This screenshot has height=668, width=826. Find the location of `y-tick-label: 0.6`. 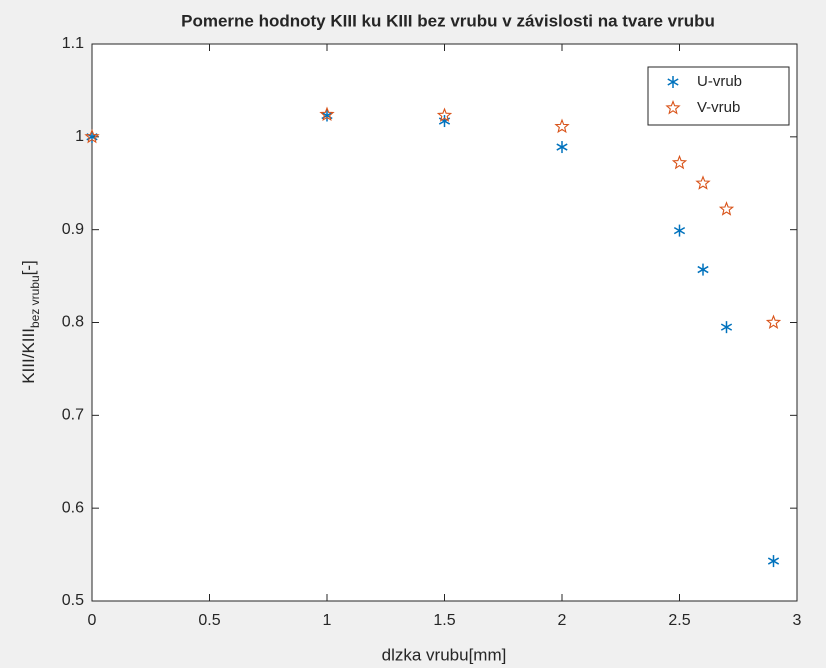

y-tick-label: 0.6 is located at coordinates (73, 507).